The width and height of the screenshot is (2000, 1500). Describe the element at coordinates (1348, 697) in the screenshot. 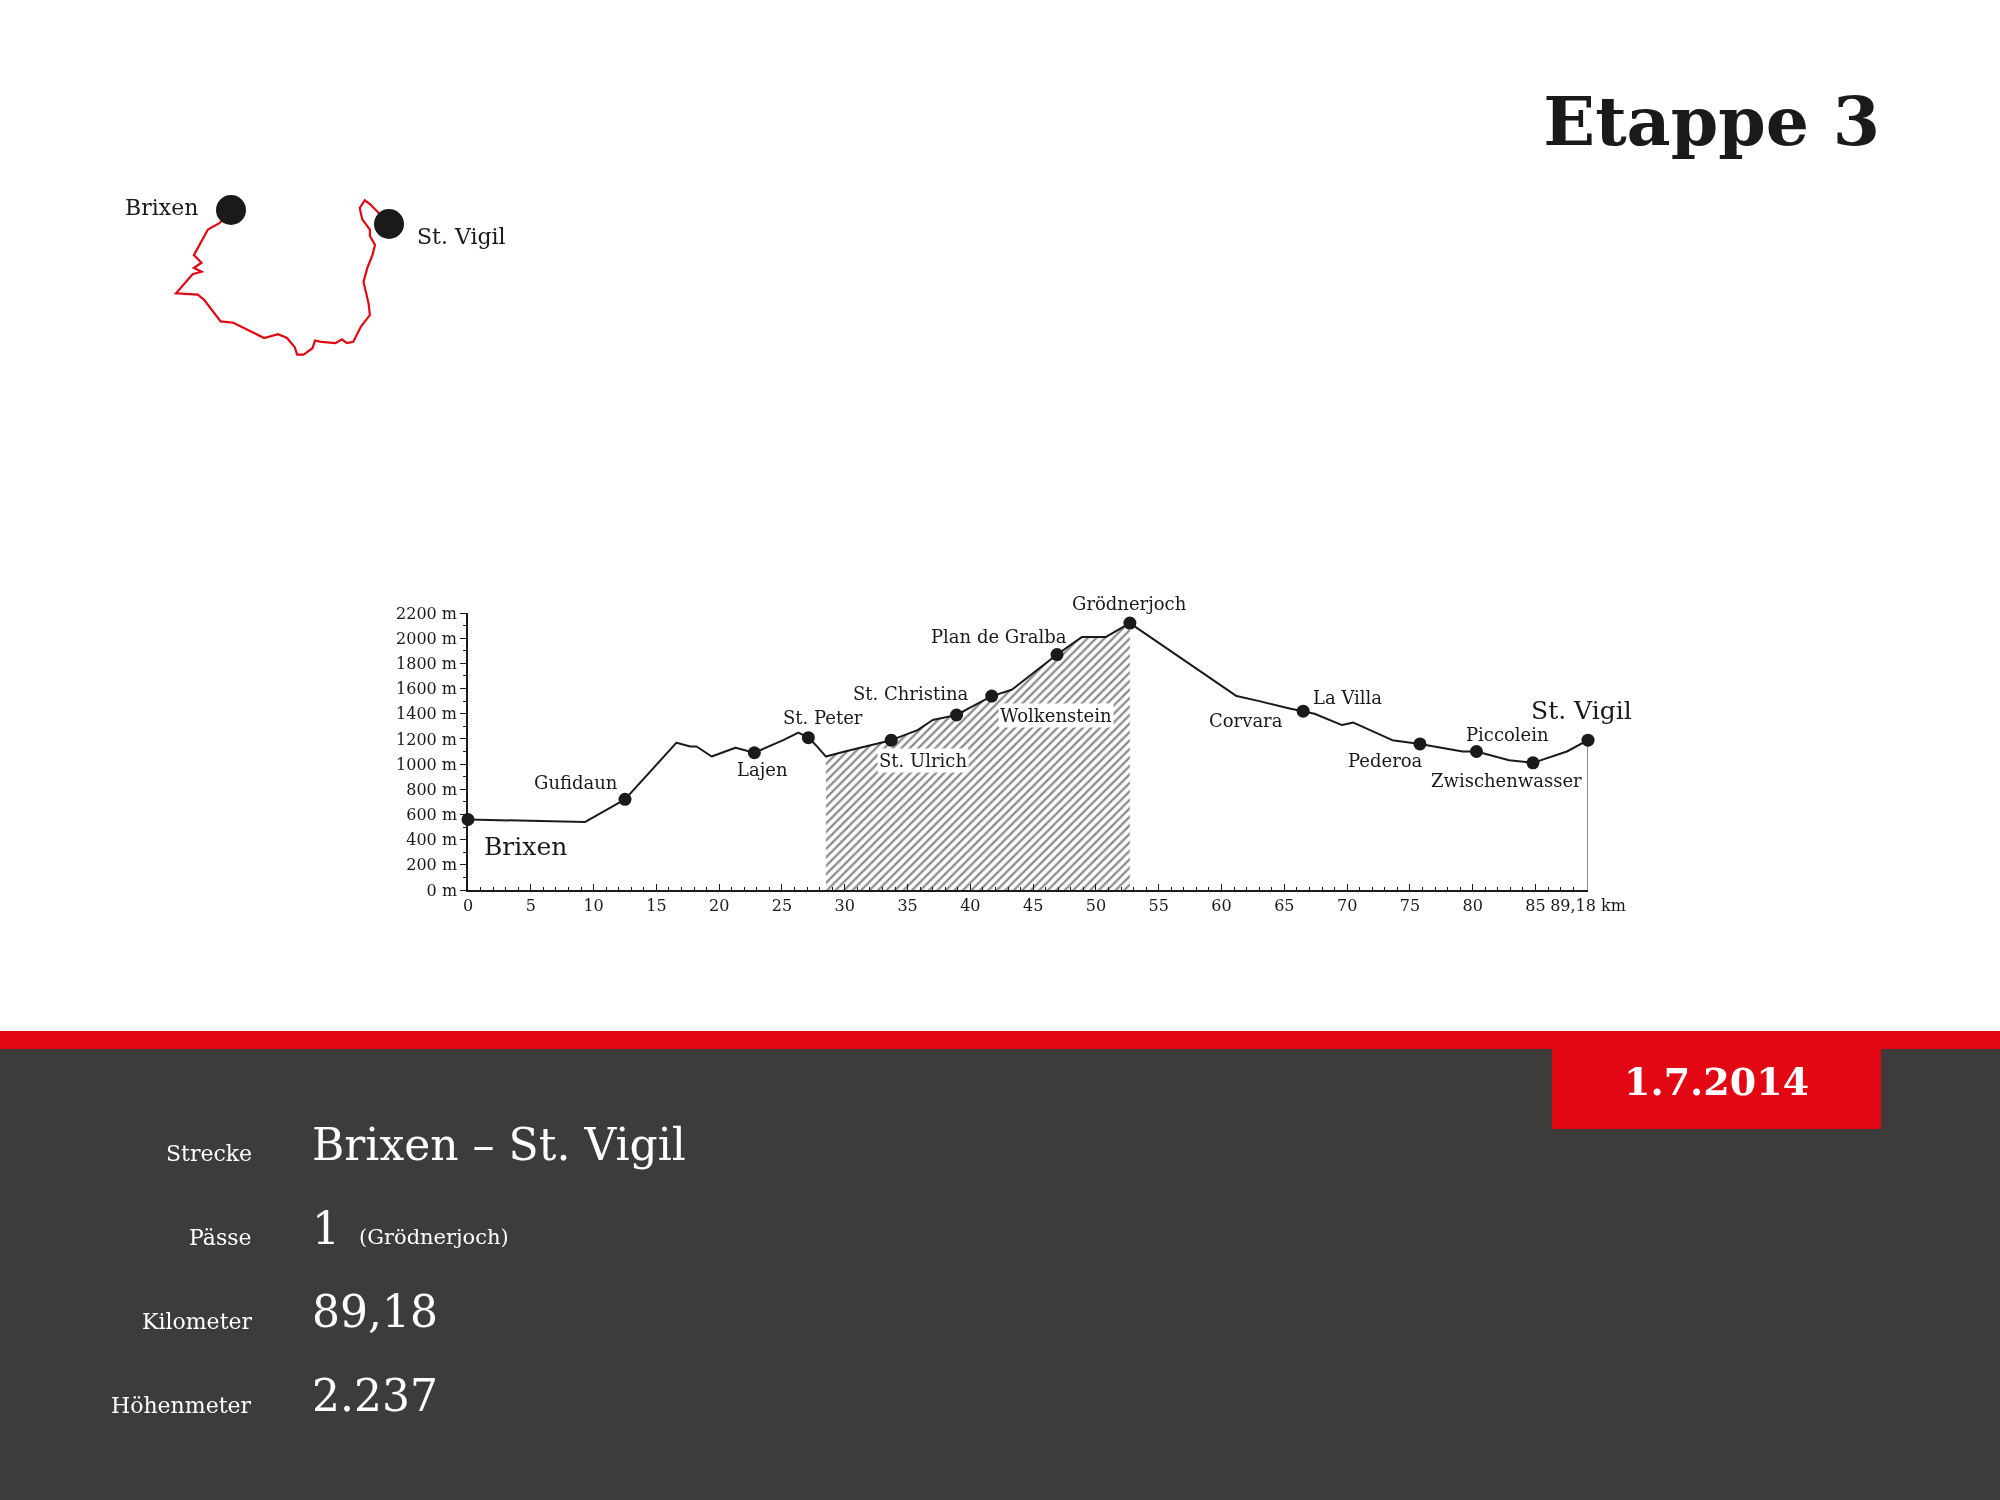

I see `annotation: La Villa` at that location.